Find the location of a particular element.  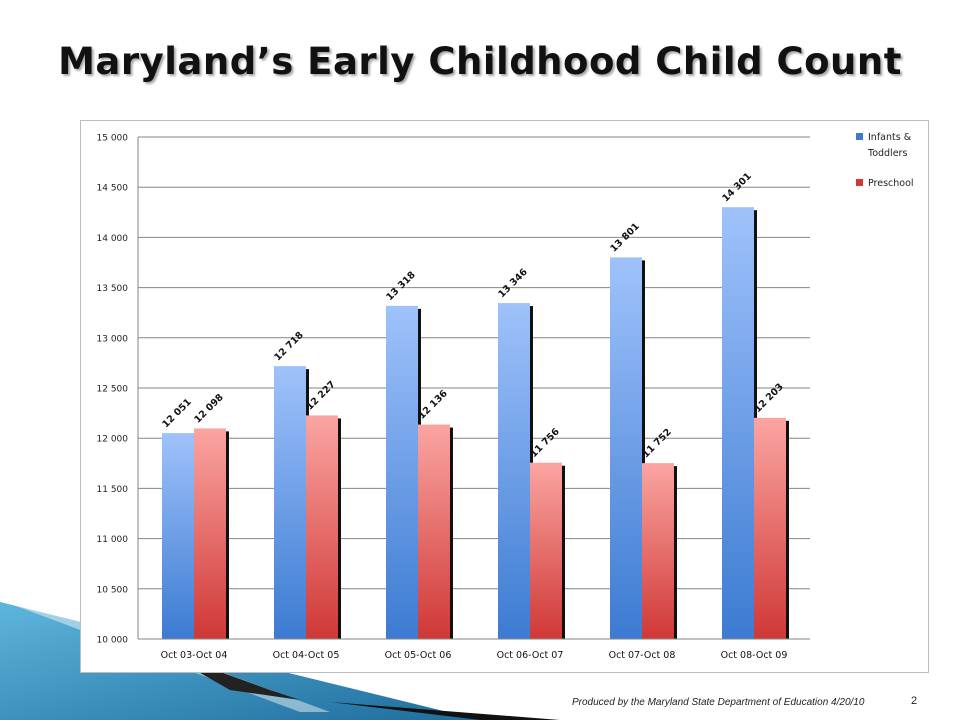

data-label: 12 227 is located at coordinates (320, 395).